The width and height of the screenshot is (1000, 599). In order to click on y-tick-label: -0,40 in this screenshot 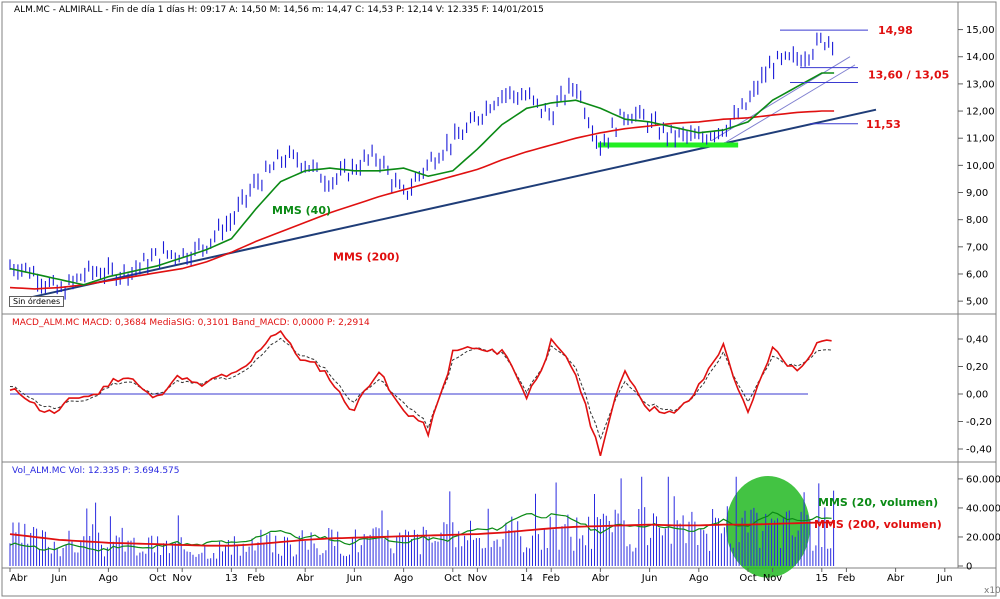, I will do `click(979, 450)`.